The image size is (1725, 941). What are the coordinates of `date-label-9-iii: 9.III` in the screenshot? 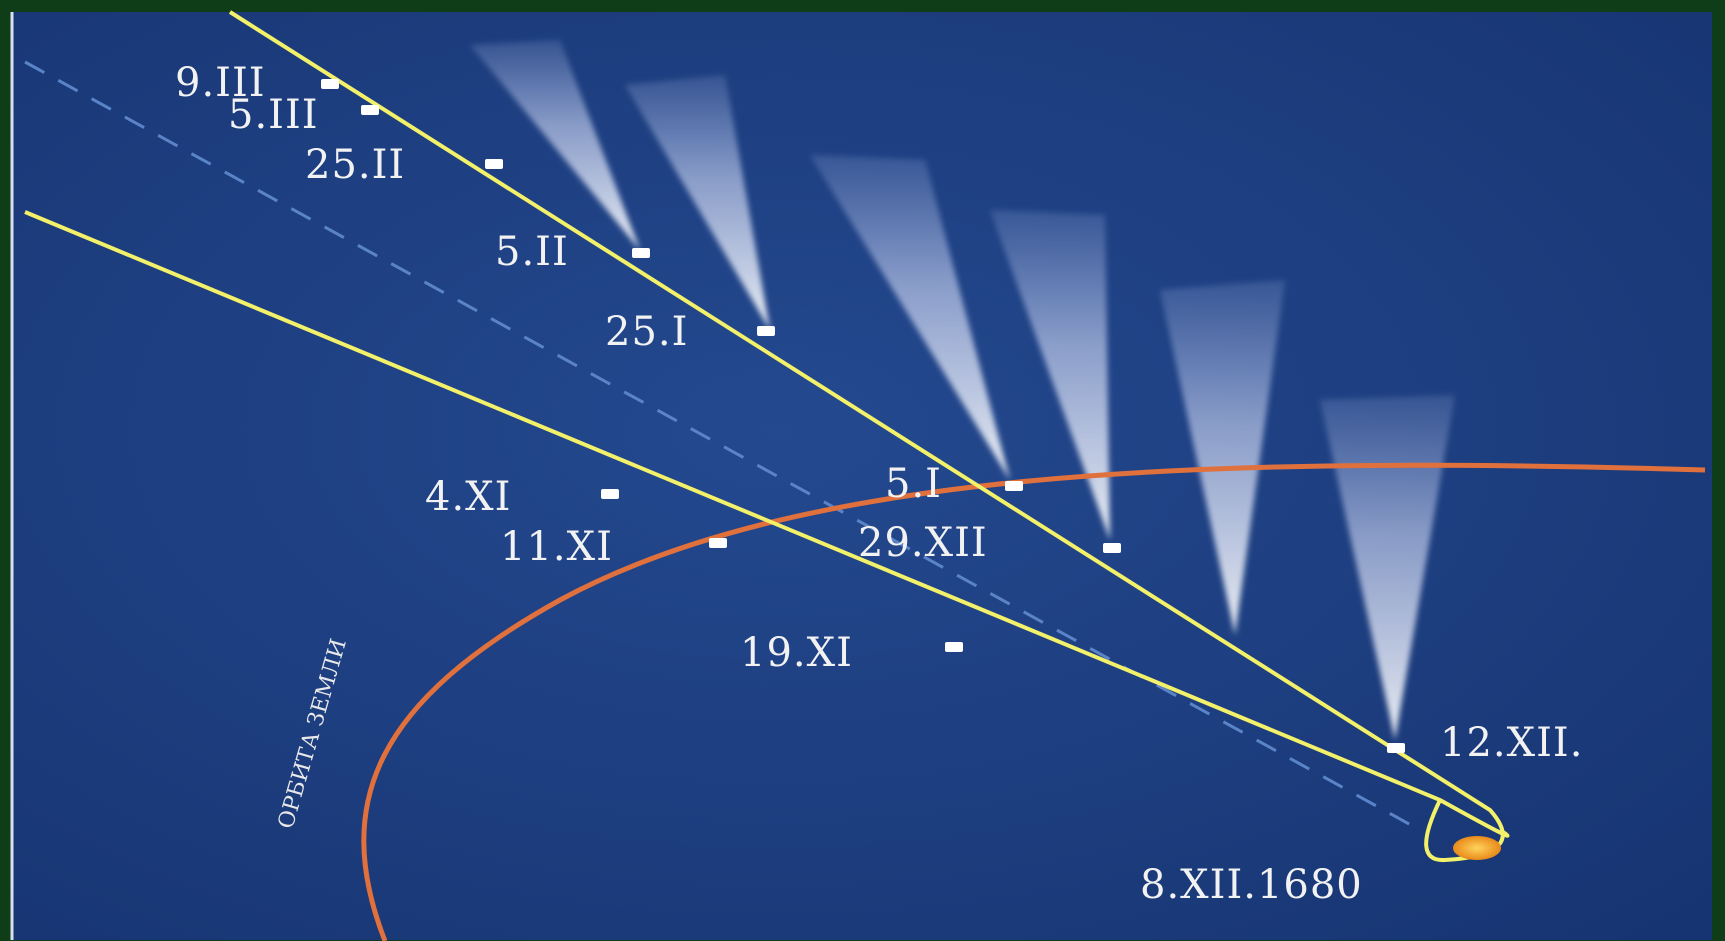 It's located at (220, 83).